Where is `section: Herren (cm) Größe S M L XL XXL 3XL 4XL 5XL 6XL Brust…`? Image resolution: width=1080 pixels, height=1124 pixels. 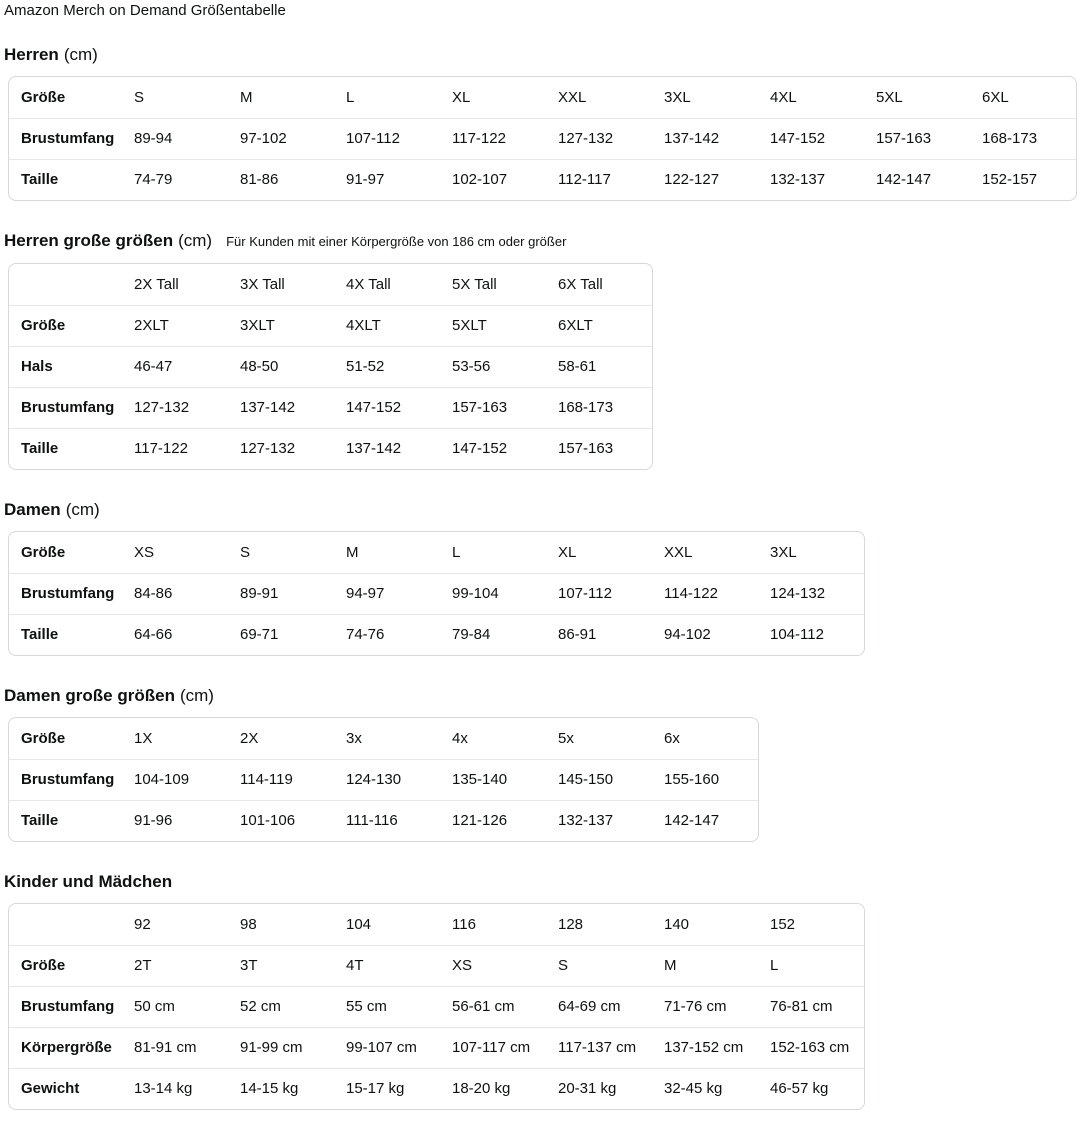
section: Herren (cm) Größe S M L XL XXL 3XL 4XL 5XL 6XL Brust… is located at coordinates (540, 123).